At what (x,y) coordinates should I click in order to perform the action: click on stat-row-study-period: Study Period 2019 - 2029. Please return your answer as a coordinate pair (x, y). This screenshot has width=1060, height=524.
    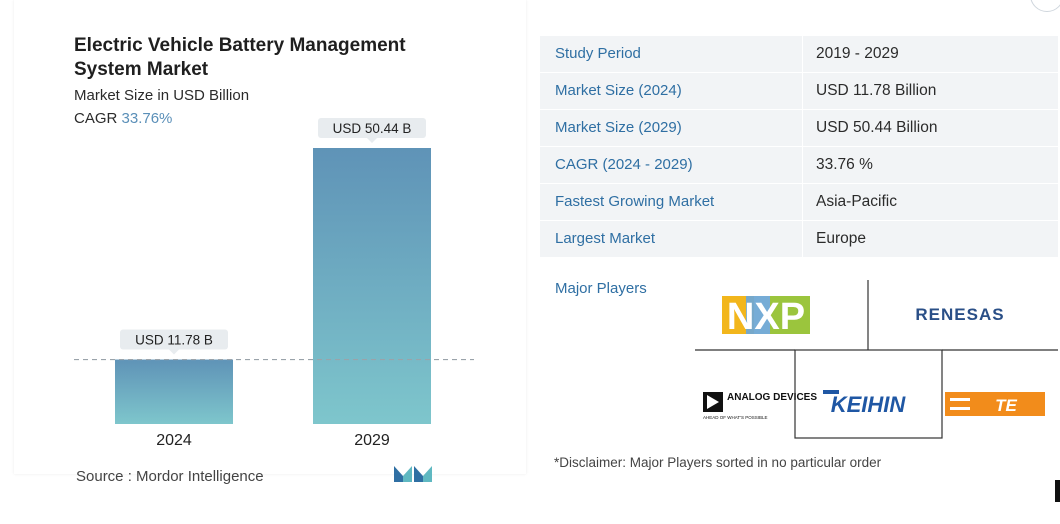
    Looking at the image, I should click on (799, 54).